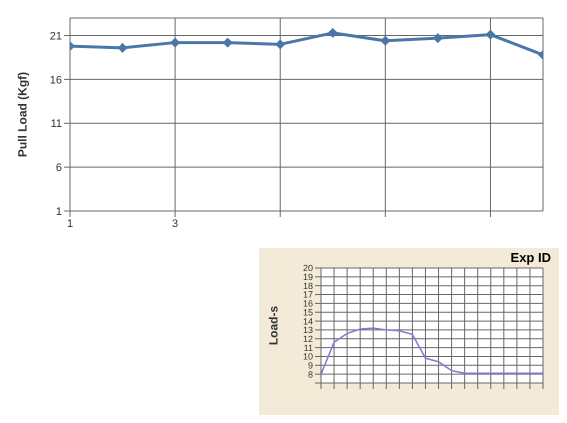 Image resolution: width=567 pixels, height=423 pixels. Describe the element at coordinates (307, 312) in the screenshot. I see `y-tick-label: 15` at that location.